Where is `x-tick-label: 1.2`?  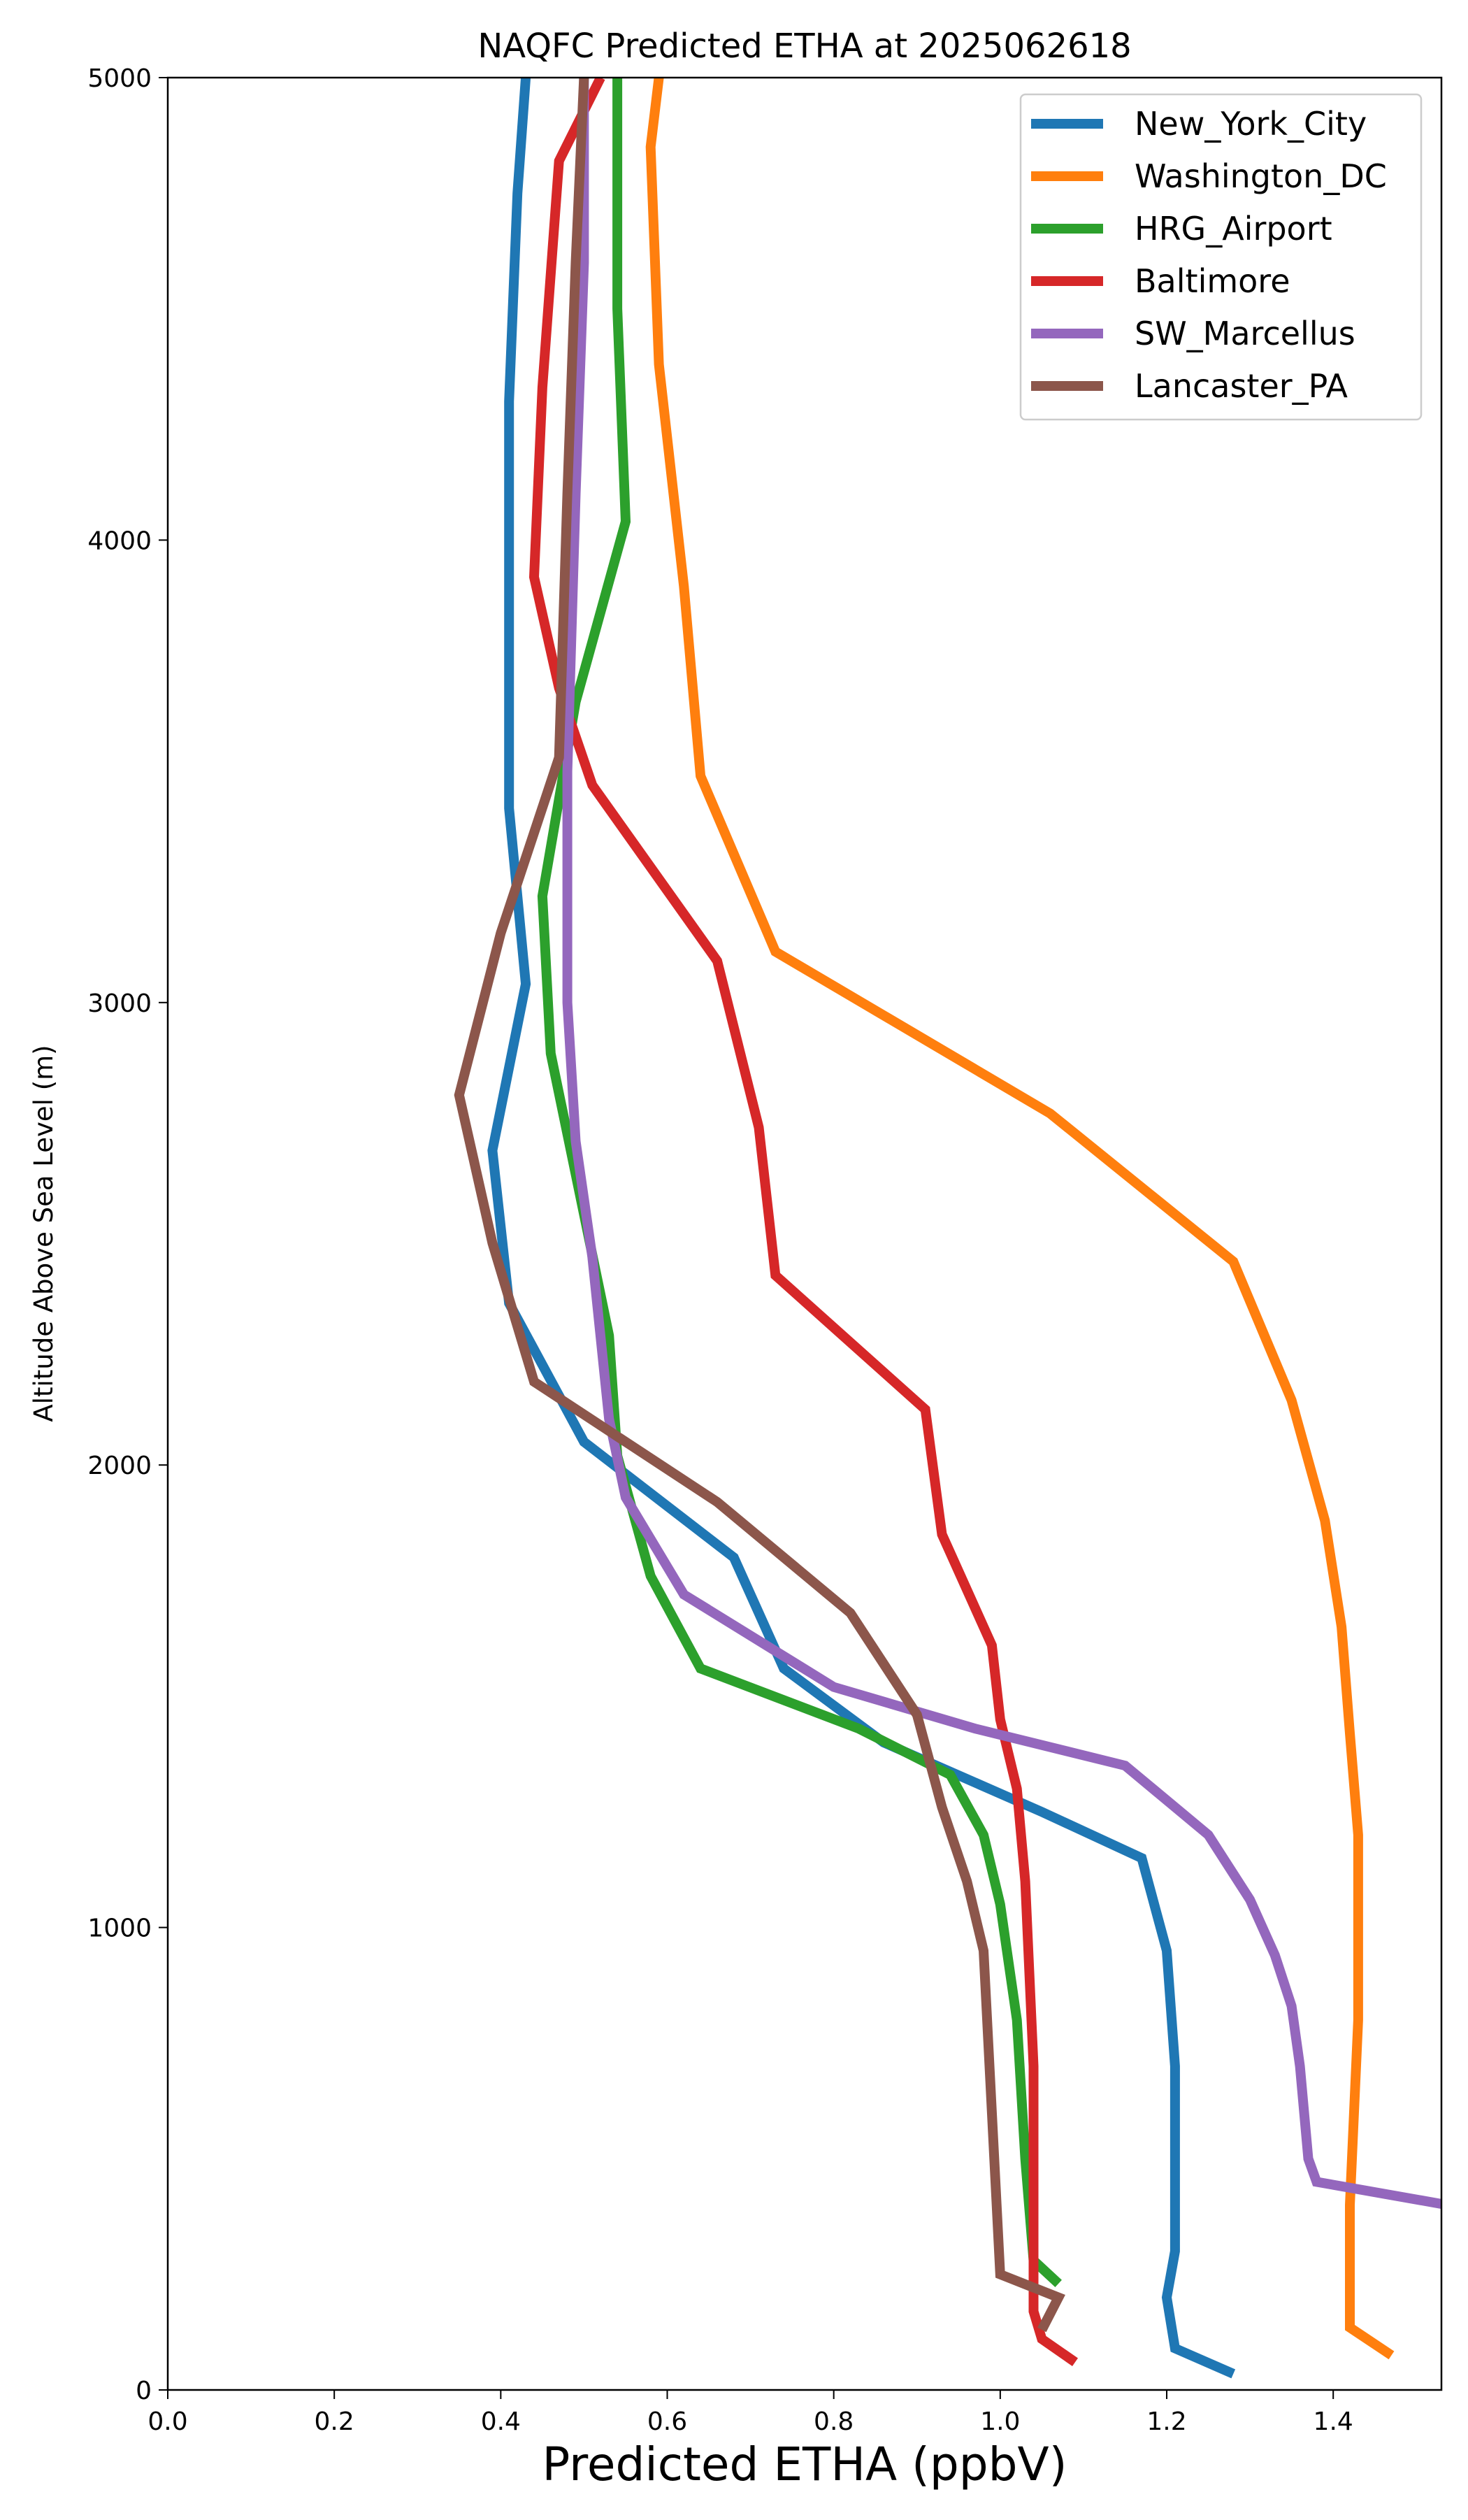
x-tick-label: 1.2 is located at coordinates (1166, 2421).